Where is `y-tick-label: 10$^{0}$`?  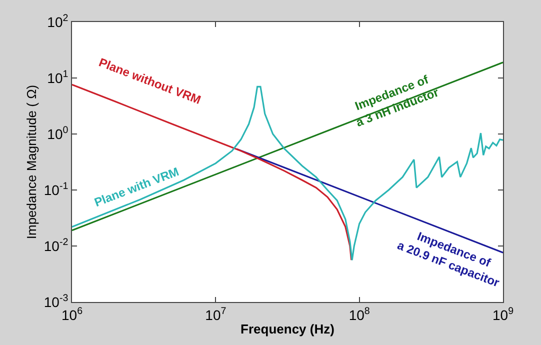 y-tick-label: 10$^{0}$ is located at coordinates (58, 133).